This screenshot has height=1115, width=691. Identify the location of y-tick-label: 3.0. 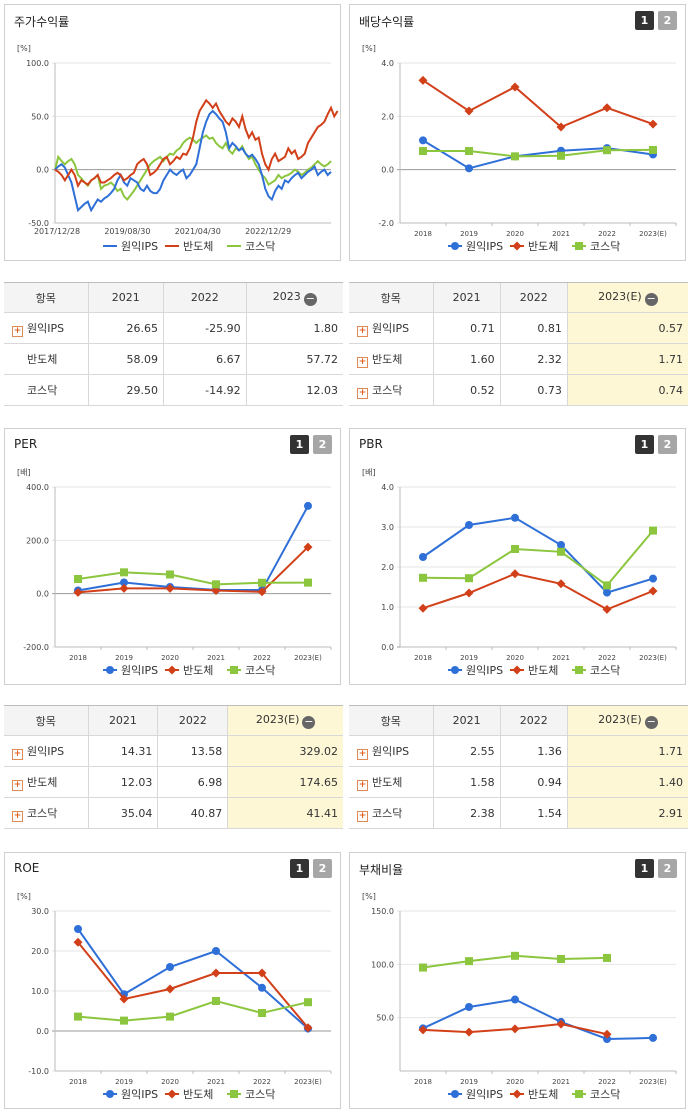
(387, 527).